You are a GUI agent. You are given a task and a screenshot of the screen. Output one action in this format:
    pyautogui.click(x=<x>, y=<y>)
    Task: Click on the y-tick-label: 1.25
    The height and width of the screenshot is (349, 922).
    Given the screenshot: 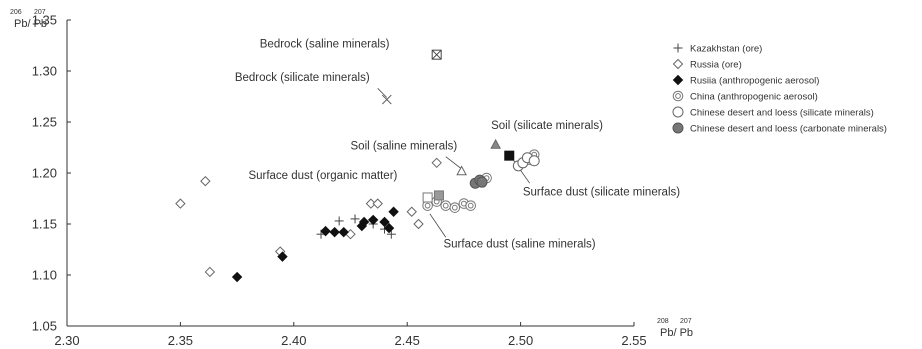 What is the action you would take?
    pyautogui.click(x=44, y=122)
    